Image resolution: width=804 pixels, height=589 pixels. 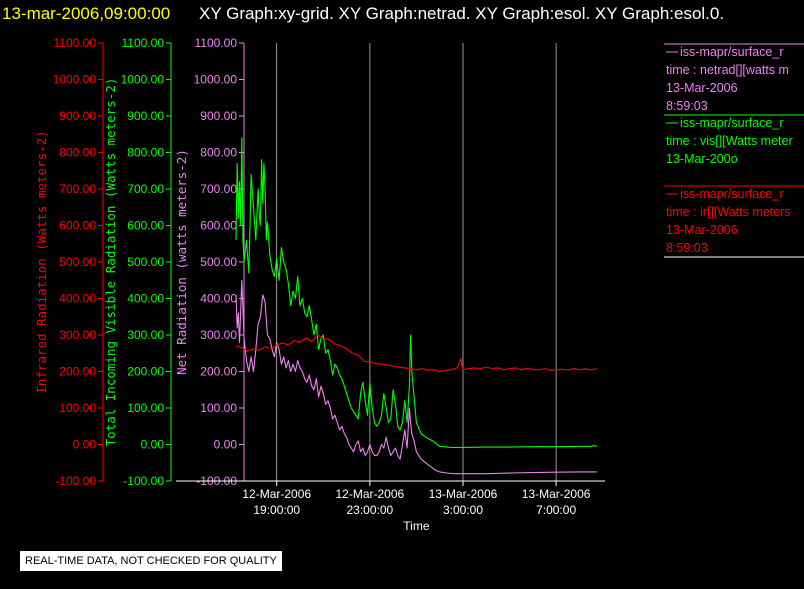 What do you see at coordinates (151, 561) in the screenshot?
I see `quality-disclaimer: REAL-TIME DATA, NOT CHECKED FOR QUALITY` at bounding box center [151, 561].